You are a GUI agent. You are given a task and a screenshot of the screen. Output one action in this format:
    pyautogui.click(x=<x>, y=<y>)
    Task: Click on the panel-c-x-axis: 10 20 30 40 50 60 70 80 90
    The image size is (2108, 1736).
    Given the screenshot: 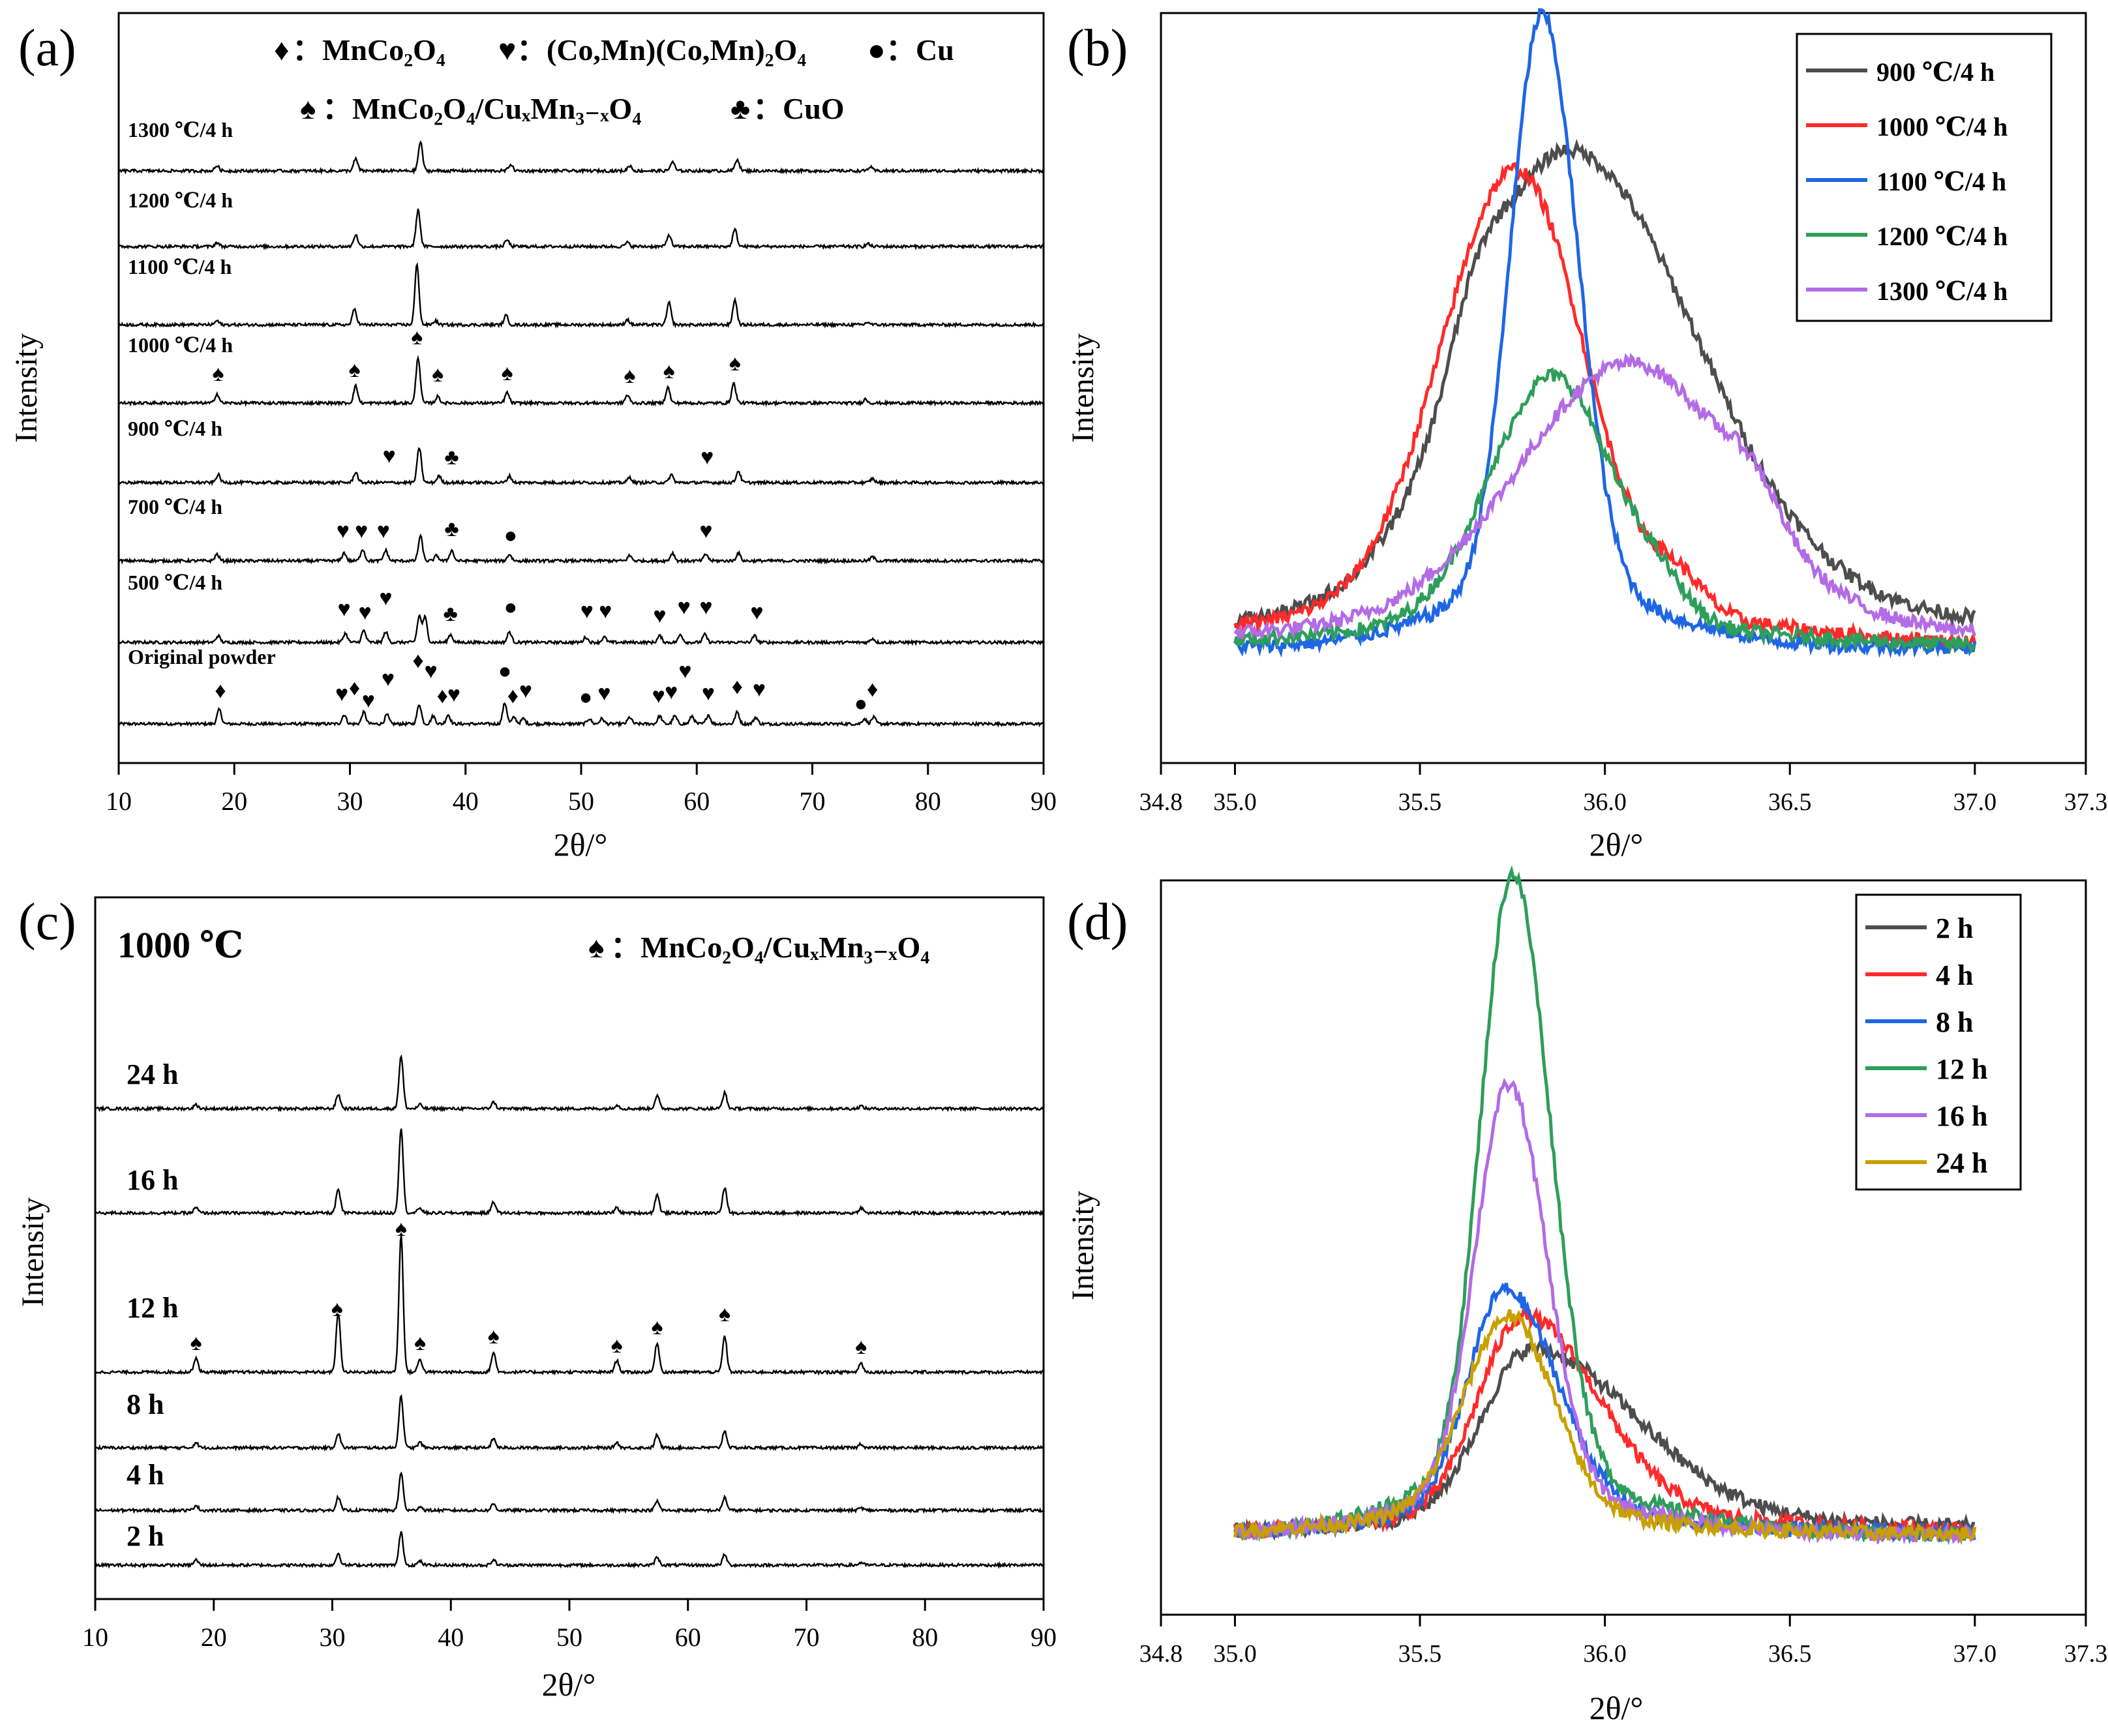 What is the action you would take?
    pyautogui.click(x=569, y=1625)
    